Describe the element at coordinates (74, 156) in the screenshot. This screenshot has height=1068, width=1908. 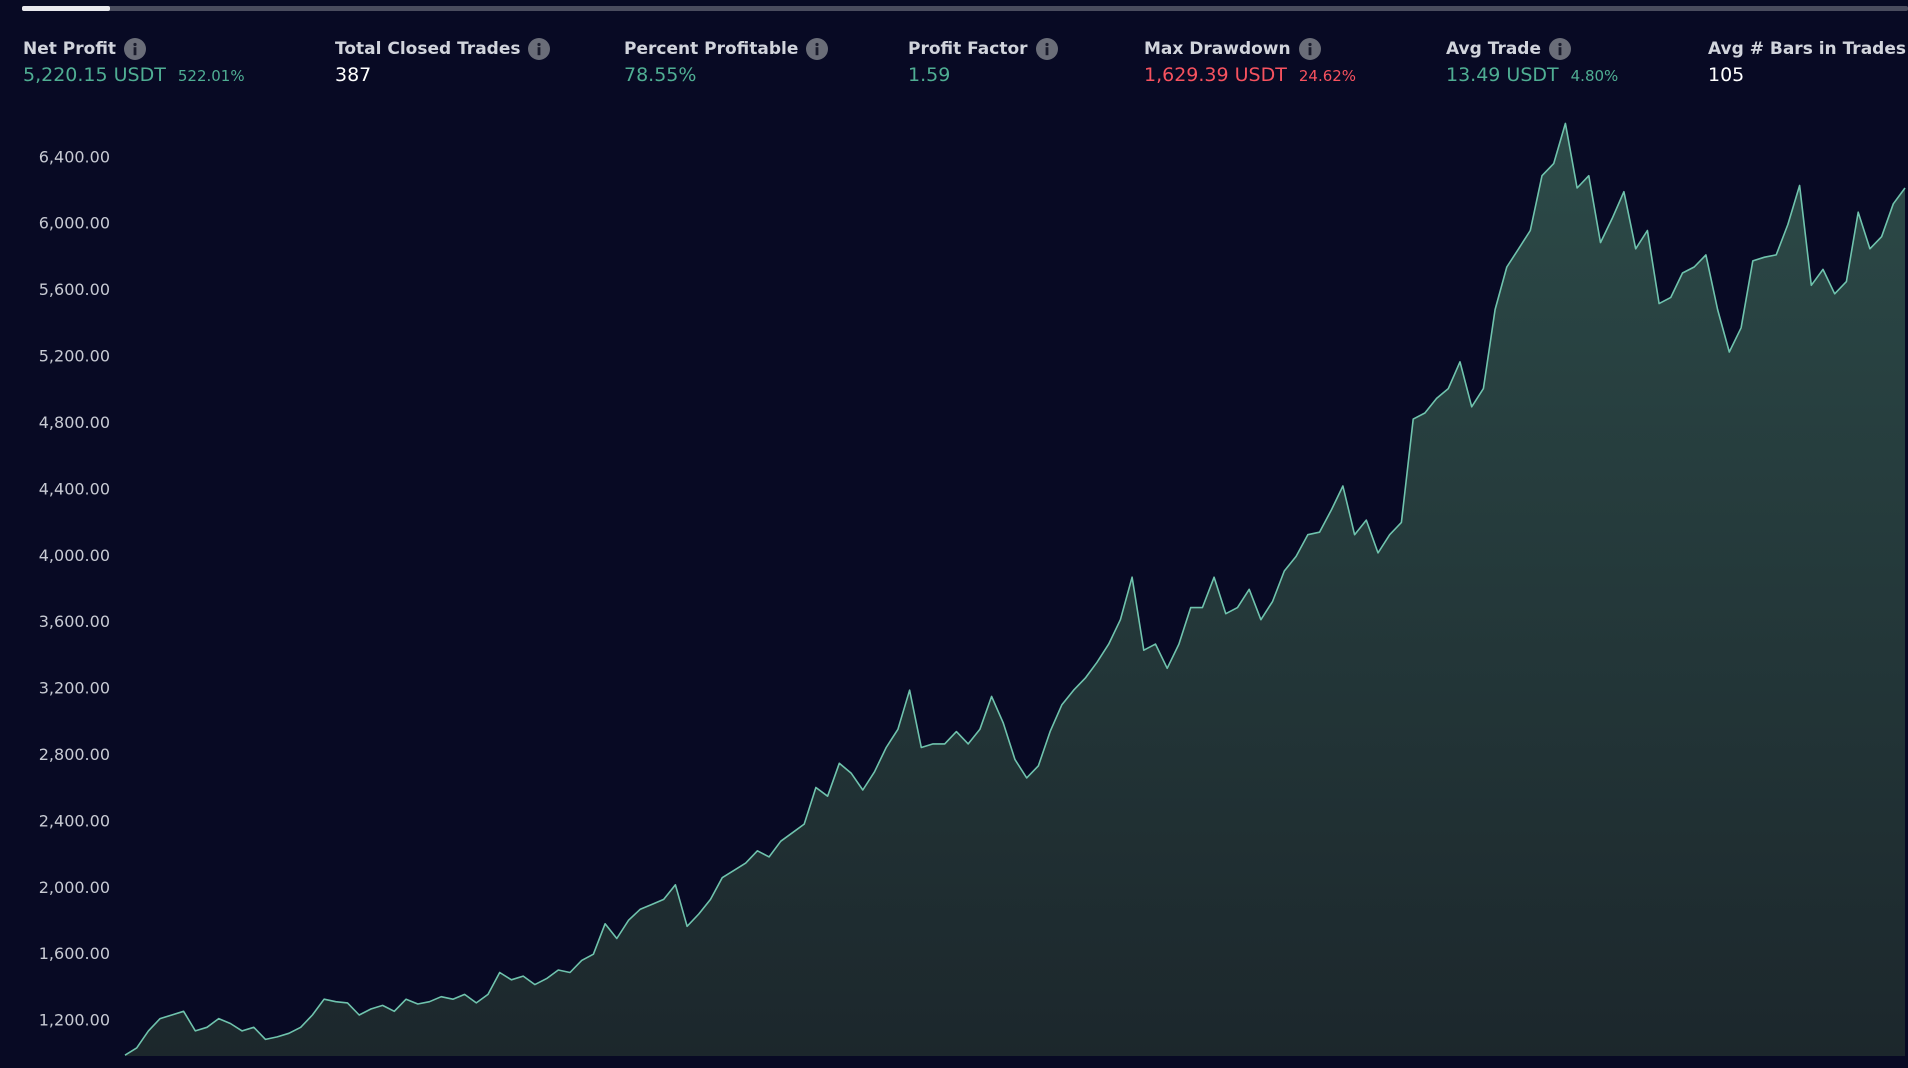
I see `y-tick-label: 6,400.00` at that location.